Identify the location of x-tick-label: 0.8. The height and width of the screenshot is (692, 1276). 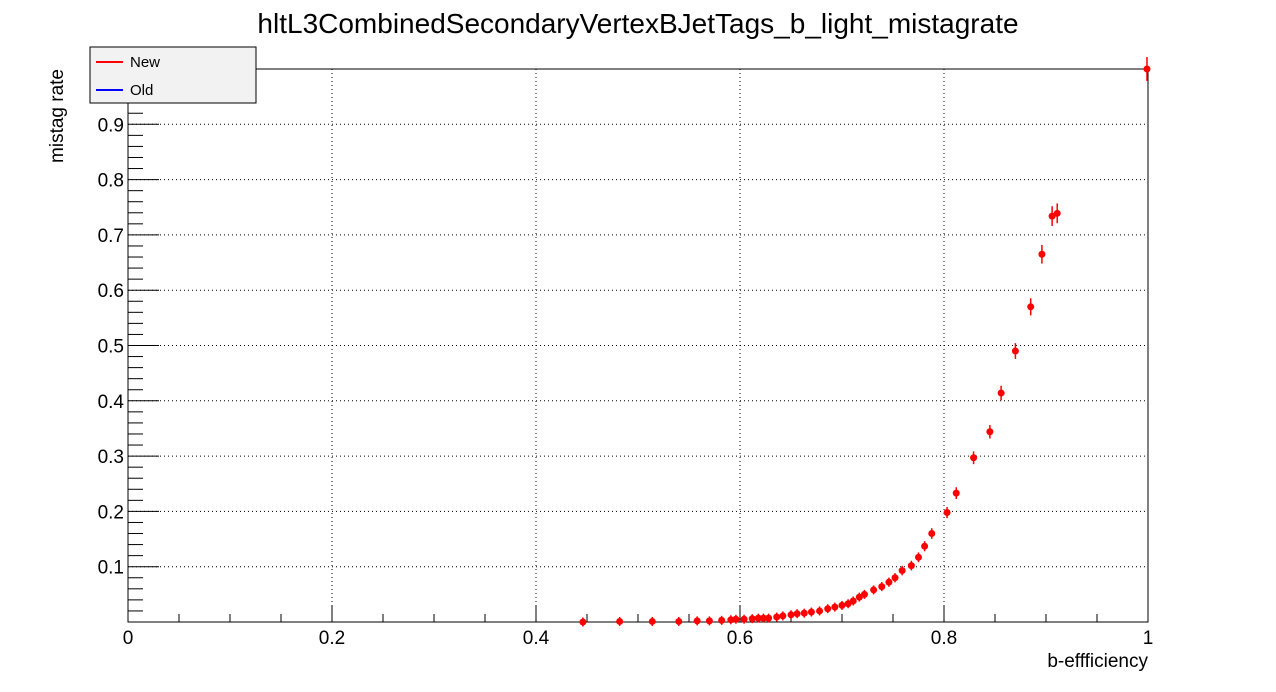
(944, 638).